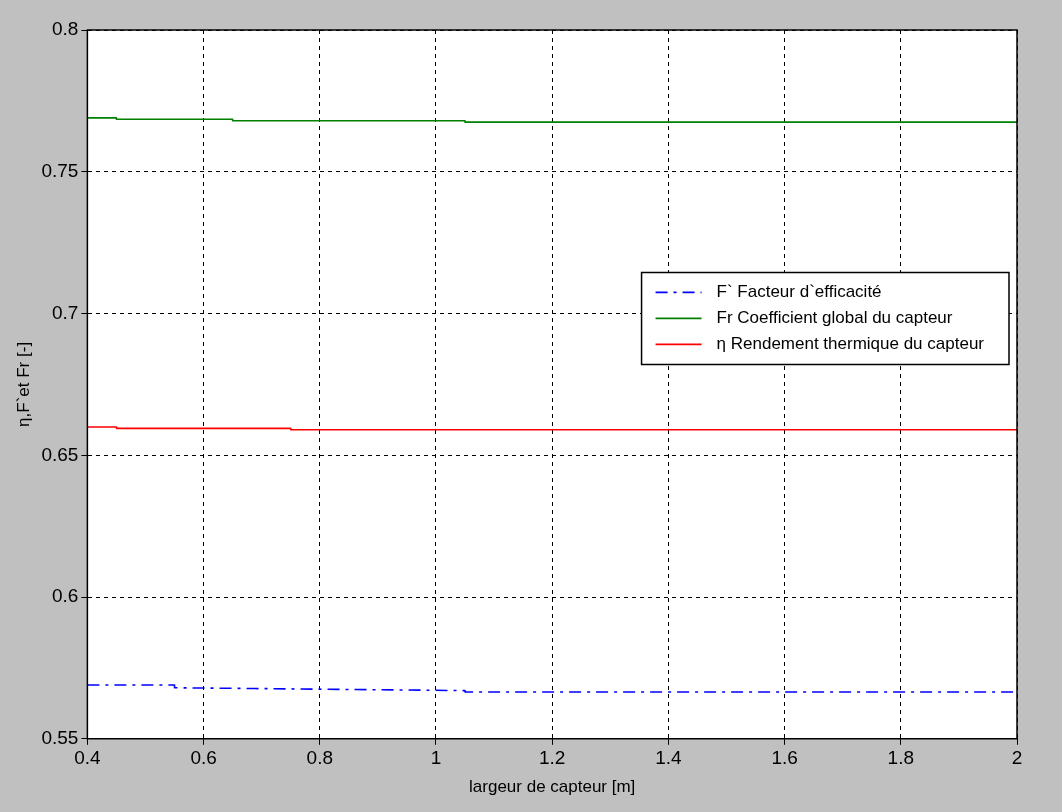  I want to click on y-axis-title: η,F`et Fr [-], so click(23, 384).